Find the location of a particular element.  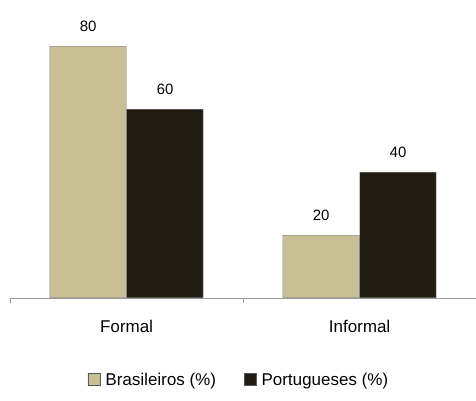

x-tick-label: Formal is located at coordinates (126, 326).